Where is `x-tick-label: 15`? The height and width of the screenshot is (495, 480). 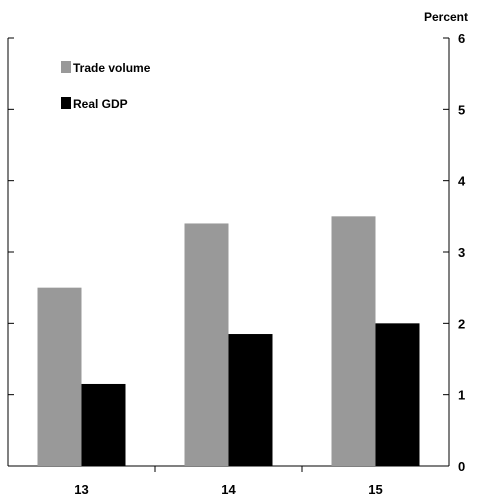 x-tick-label: 15 is located at coordinates (375, 488).